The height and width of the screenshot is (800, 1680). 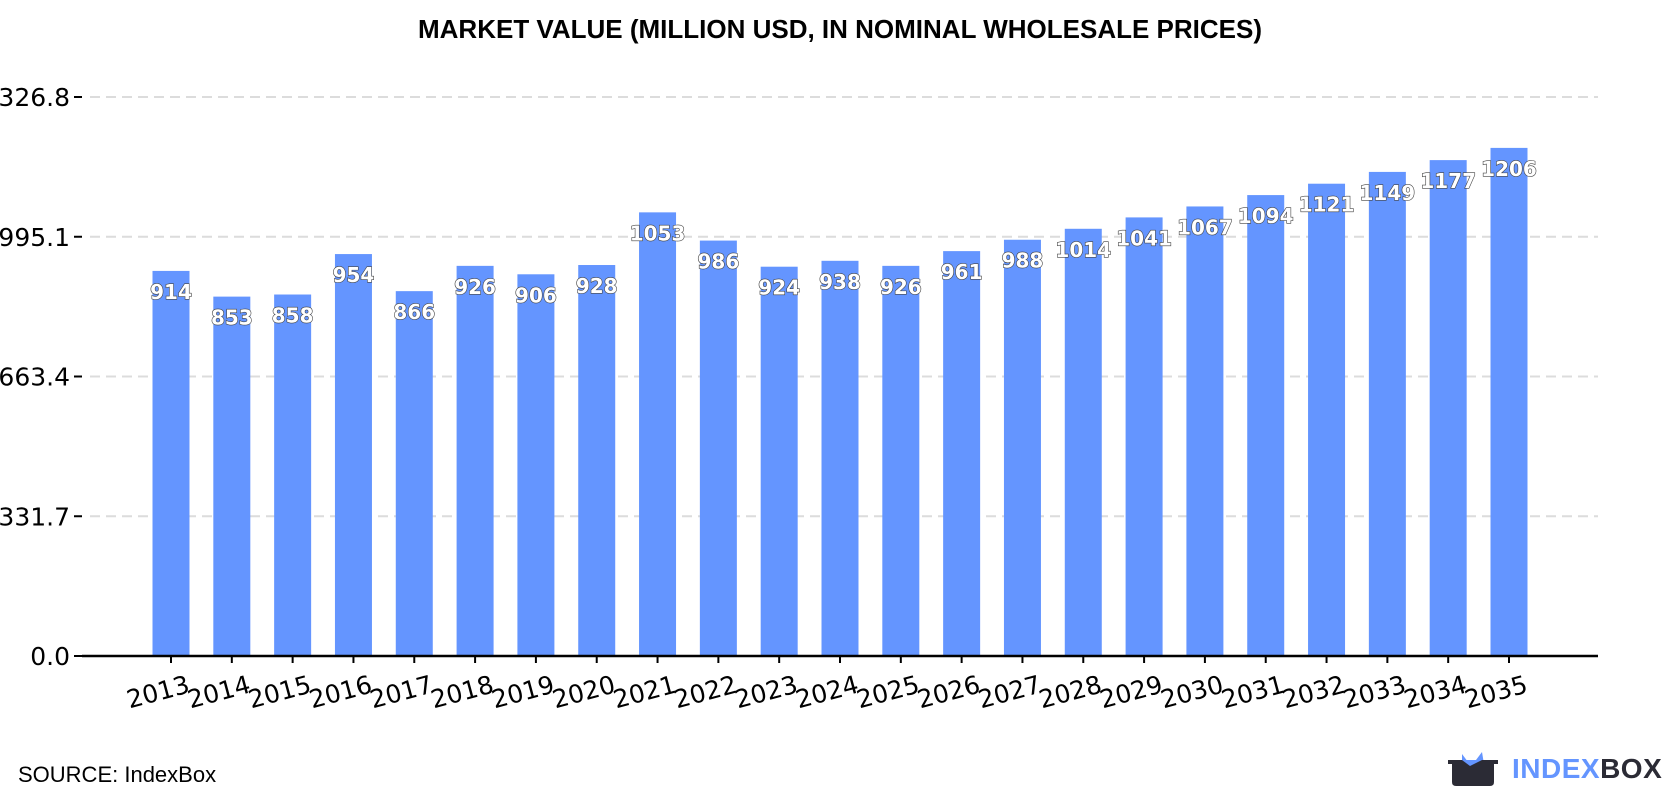 I want to click on data-label: 853, so click(x=232, y=318).